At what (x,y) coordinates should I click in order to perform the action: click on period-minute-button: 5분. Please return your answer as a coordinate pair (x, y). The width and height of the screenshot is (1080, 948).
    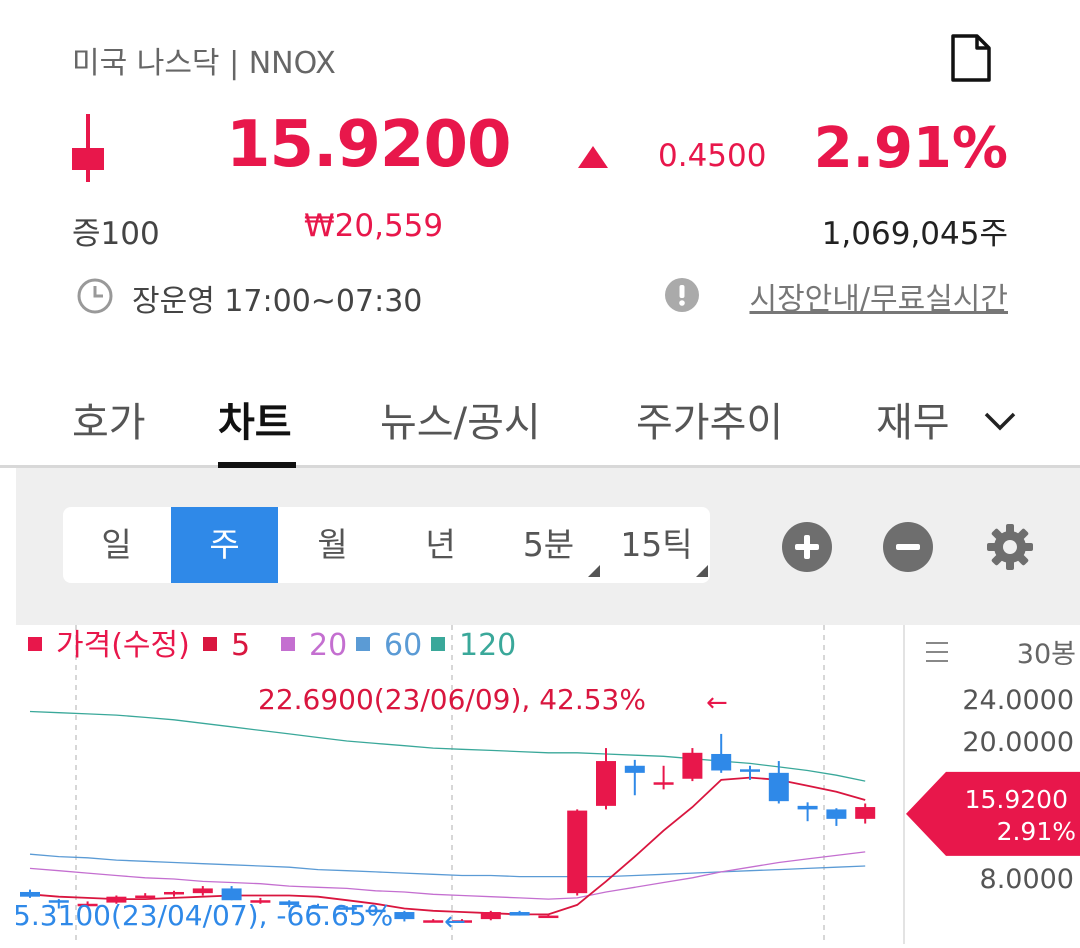
    Looking at the image, I should click on (548, 545).